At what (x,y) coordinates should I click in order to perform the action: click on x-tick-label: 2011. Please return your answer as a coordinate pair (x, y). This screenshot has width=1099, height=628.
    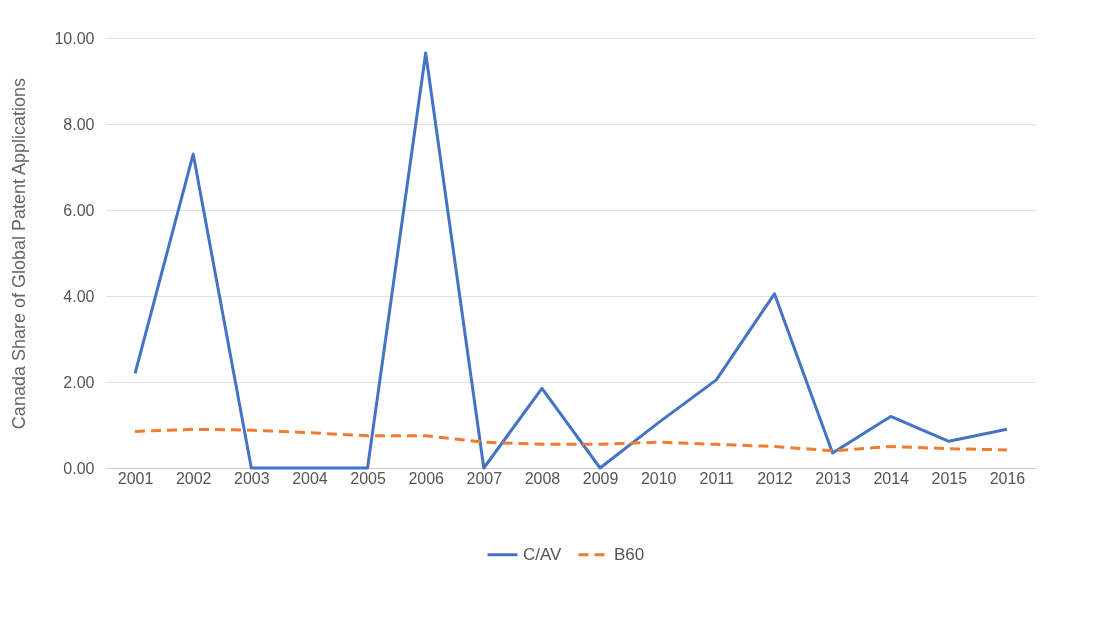
    Looking at the image, I should click on (717, 478).